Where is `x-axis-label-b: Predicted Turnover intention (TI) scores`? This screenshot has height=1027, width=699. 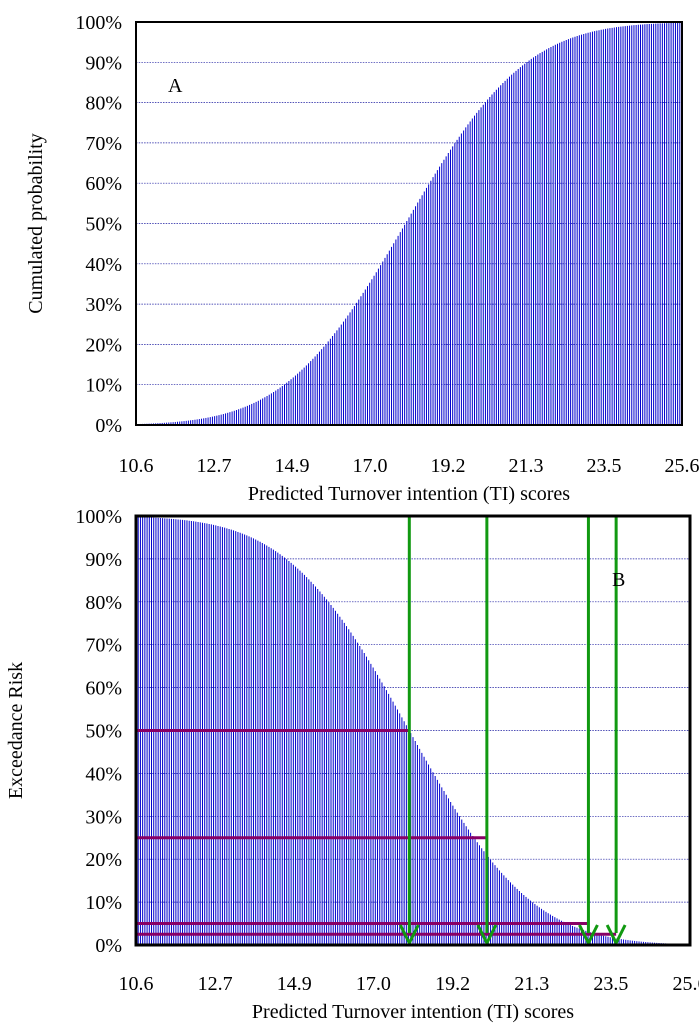 x-axis-label-b: Predicted Turnover intention (TI) scores is located at coordinates (413, 1012).